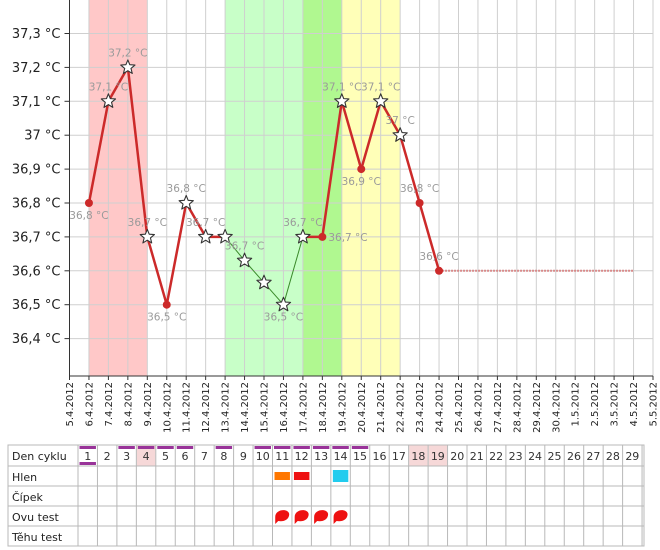 Image resolution: width=660 pixels, height=550 pixels. What do you see at coordinates (361, 182) in the screenshot?
I see `data-label: 36,9 °C` at bounding box center [361, 182].